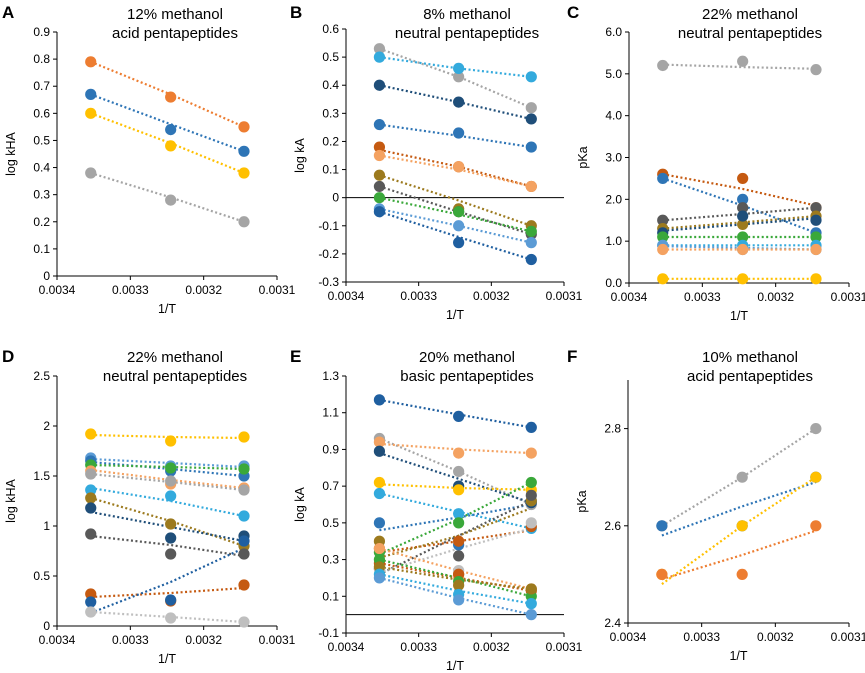 This screenshot has height=673, width=865. What do you see at coordinates (300, 503) in the screenshot?
I see `y-axis-label: log kA` at bounding box center [300, 503].